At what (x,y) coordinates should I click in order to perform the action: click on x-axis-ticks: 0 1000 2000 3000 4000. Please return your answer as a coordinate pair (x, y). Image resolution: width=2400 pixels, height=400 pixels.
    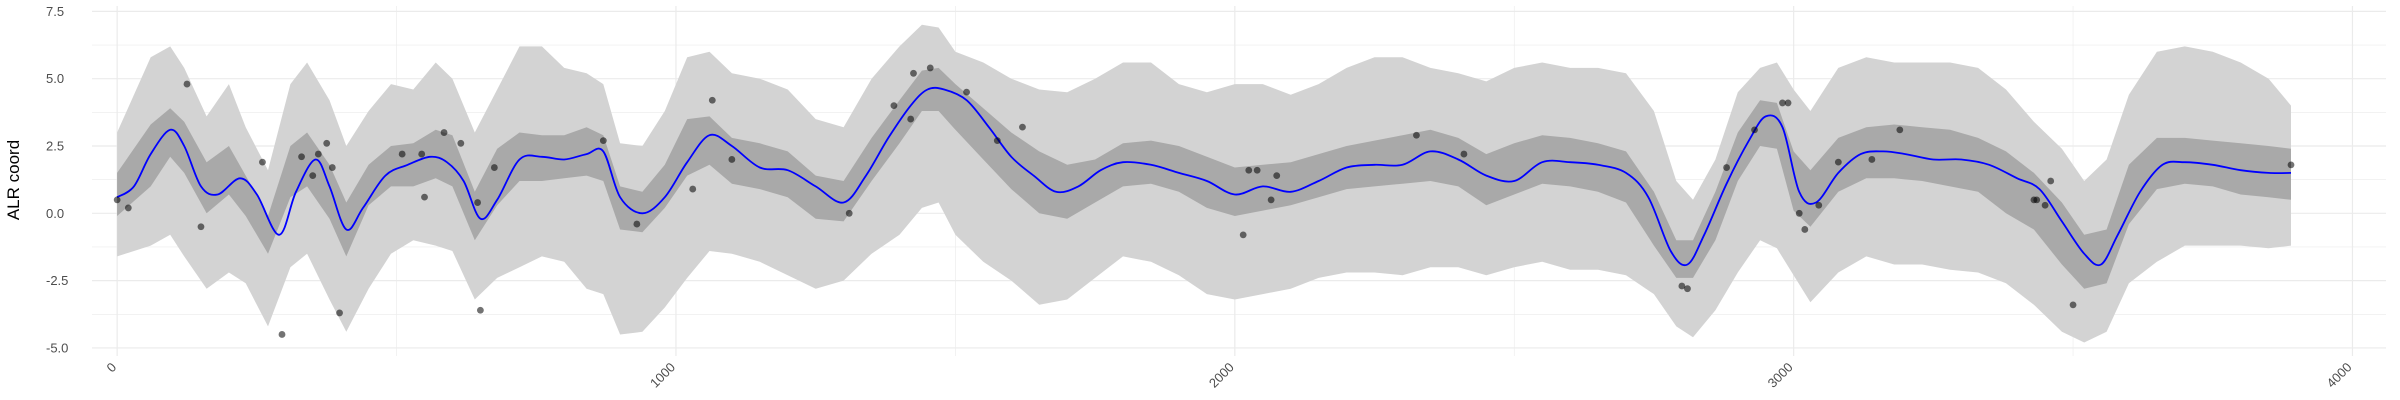
    Looking at the image, I should click on (1229, 375).